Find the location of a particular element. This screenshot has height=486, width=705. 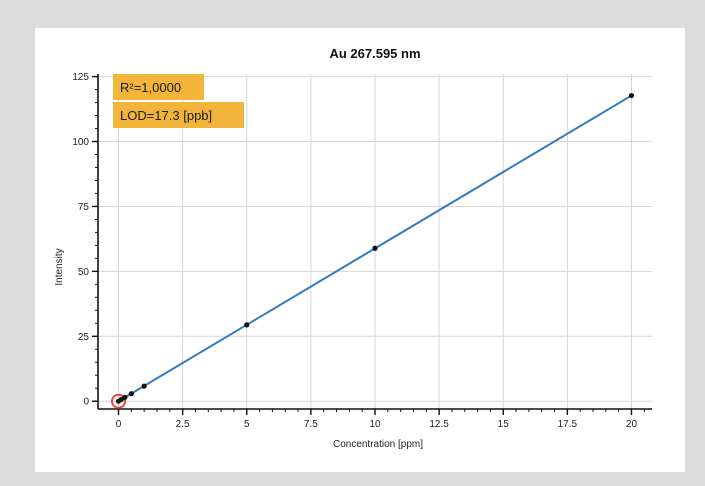

x-ticks: 0 2.5 5 7.5 10 12.5 15 17.5 20 is located at coordinates (377, 419).